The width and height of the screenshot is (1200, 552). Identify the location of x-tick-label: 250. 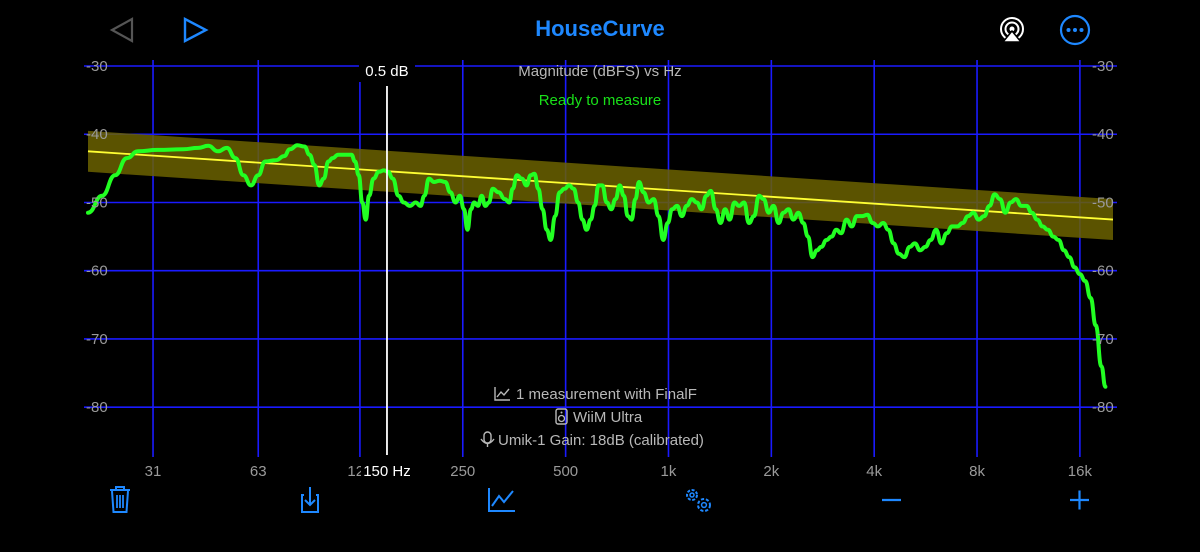
(462, 471).